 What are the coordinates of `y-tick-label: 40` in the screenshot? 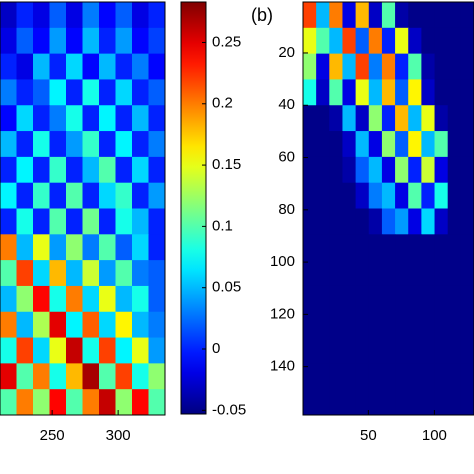 It's located at (286, 104).